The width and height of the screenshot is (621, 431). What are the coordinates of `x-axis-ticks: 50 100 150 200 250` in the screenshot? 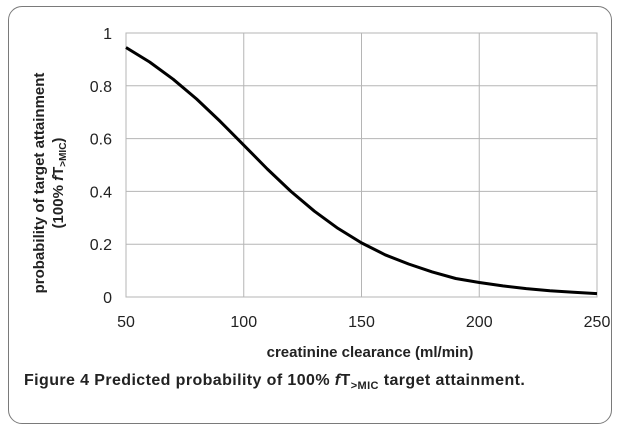 It's located at (363, 322).